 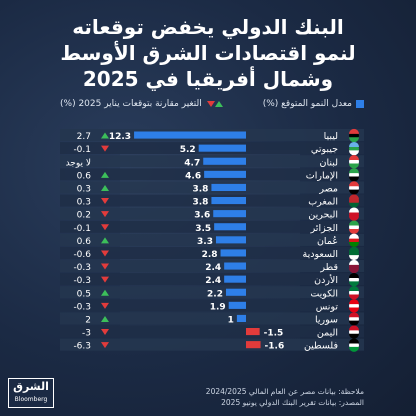 I want to click on country-label: تونس, so click(x=327, y=306).